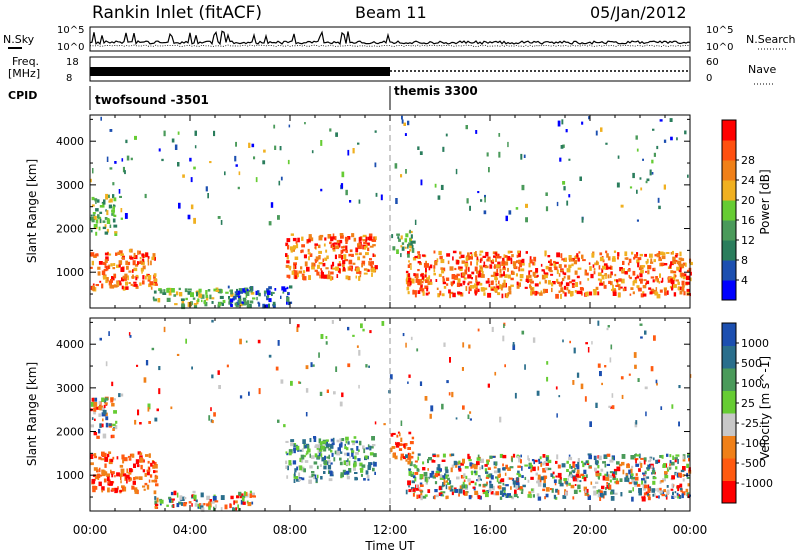  I want to click on velocity-colorbar-tick-4: -25, so click(750, 423).